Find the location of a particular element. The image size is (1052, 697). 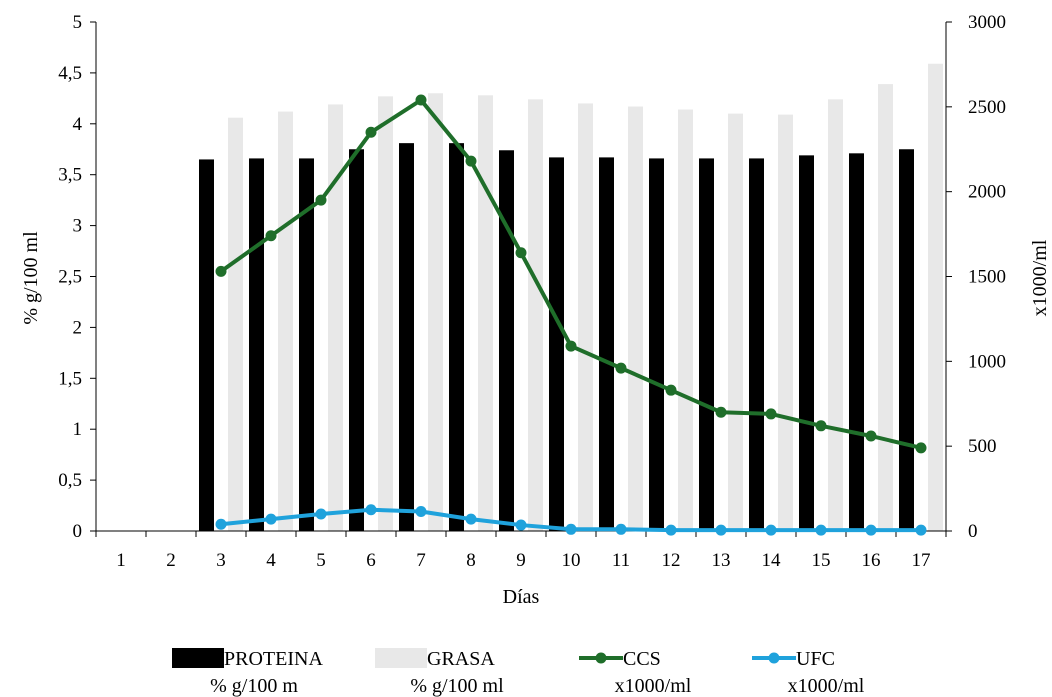

legend-label-grasa: GRASA is located at coordinates (461, 659).